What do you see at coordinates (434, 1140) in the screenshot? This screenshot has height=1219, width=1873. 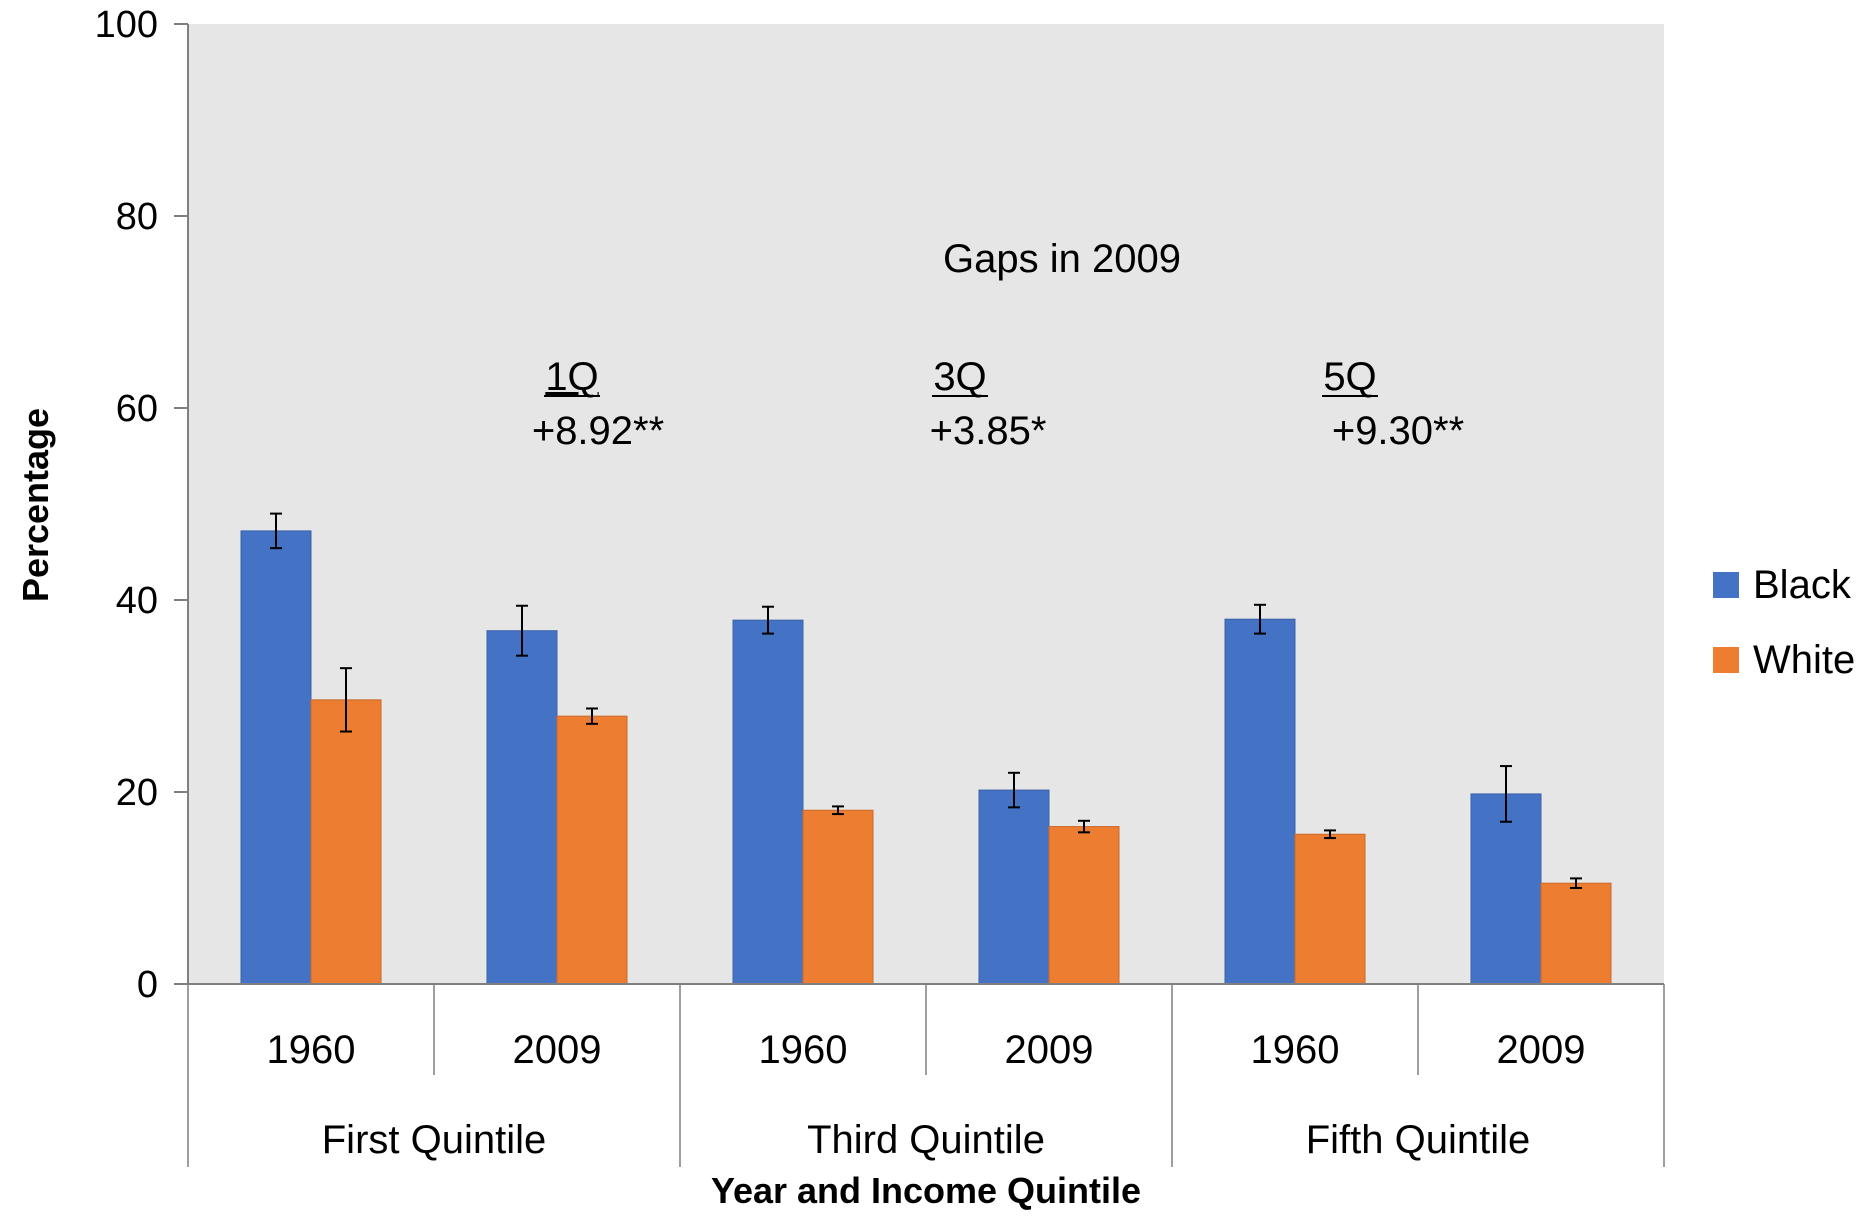 I see `x-group-label: First Quintile` at bounding box center [434, 1140].